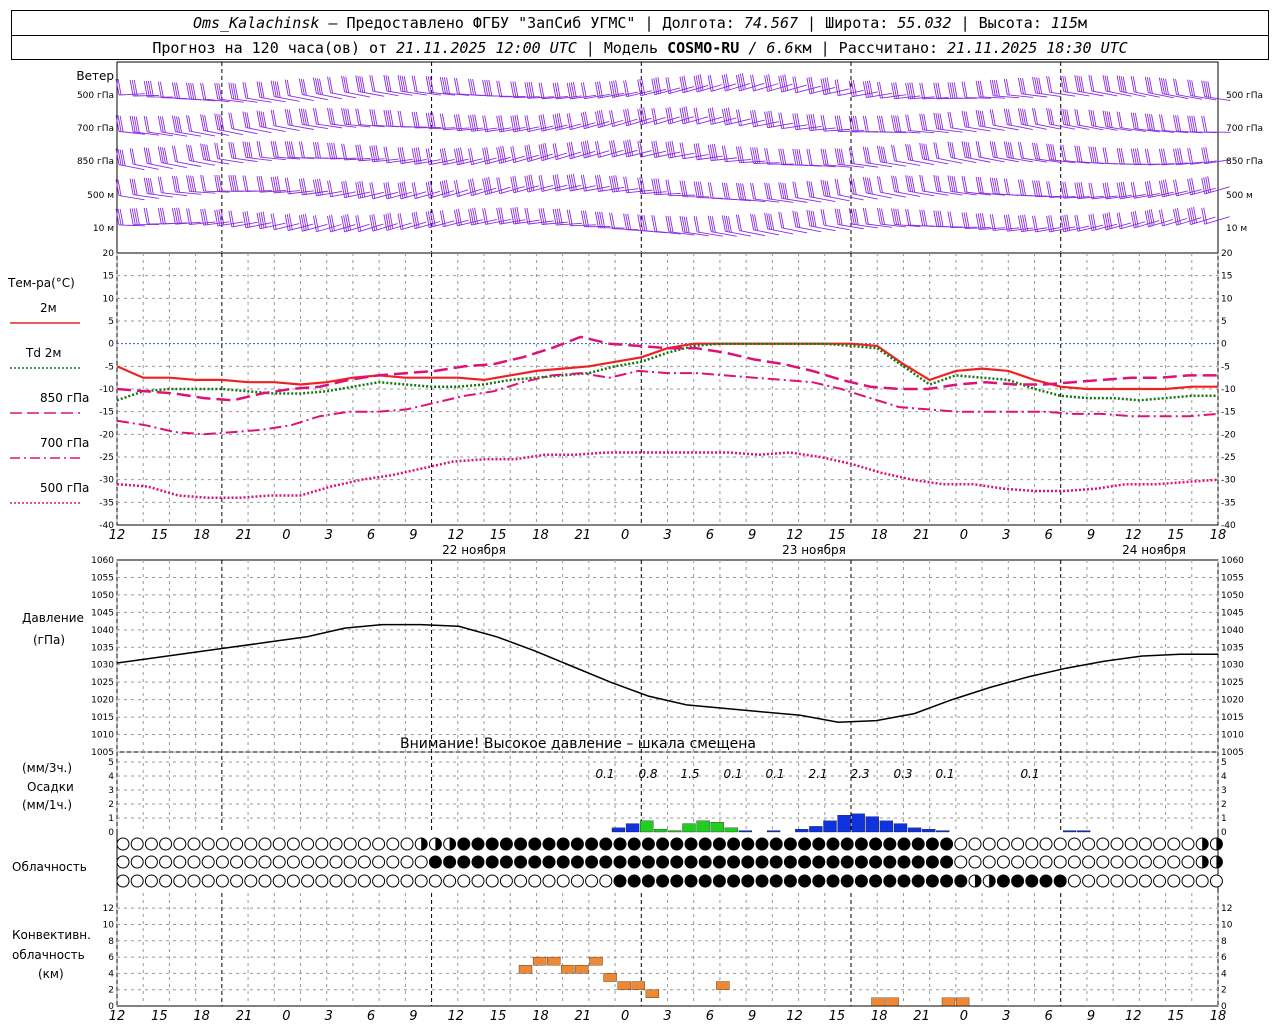 The height and width of the screenshot is (1024, 1280). Describe the element at coordinates (106, 458) in the screenshot. I see `temp-ytick-left: -25` at that location.